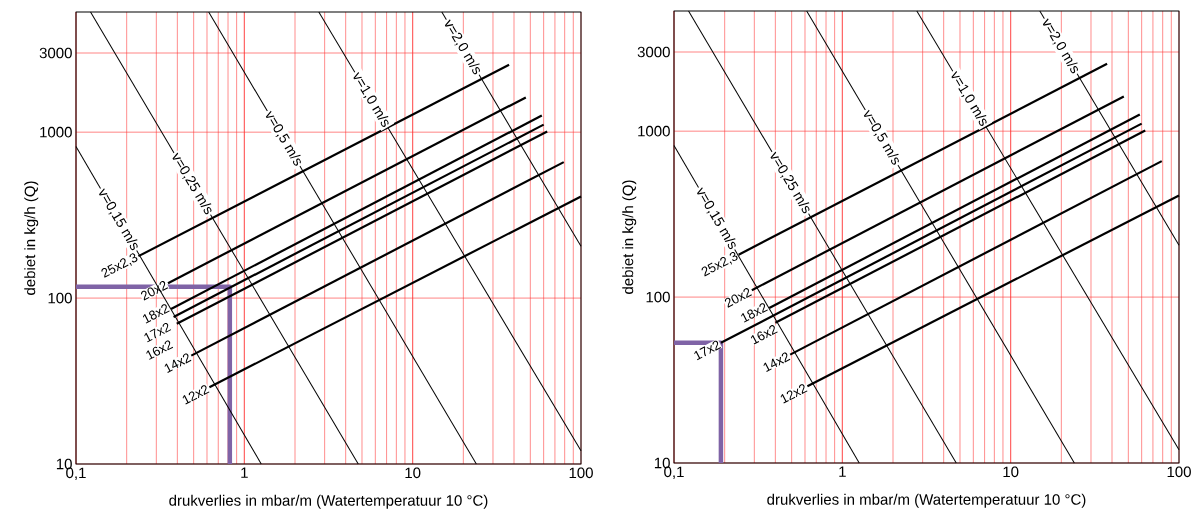  I want to click on text: 18x2, so click(156, 314).